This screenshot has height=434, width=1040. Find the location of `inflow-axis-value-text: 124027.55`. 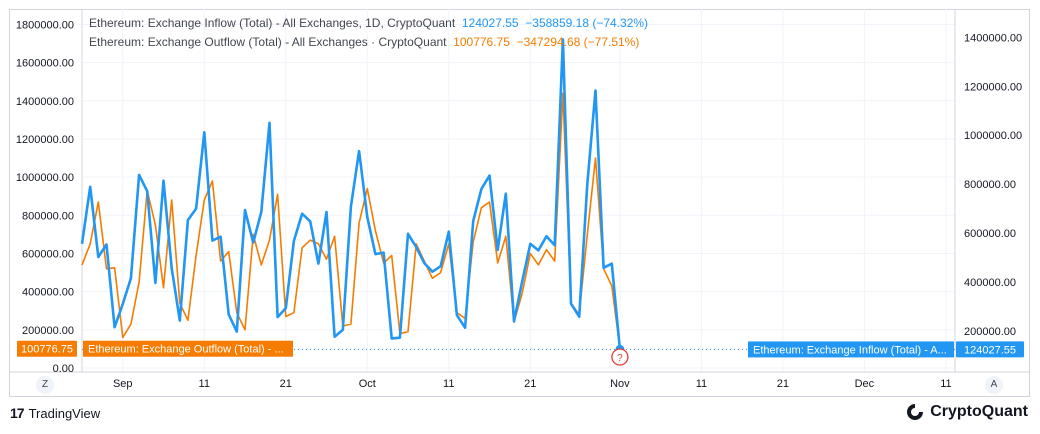

inflow-axis-value-text: 124027.55 is located at coordinates (990, 350).